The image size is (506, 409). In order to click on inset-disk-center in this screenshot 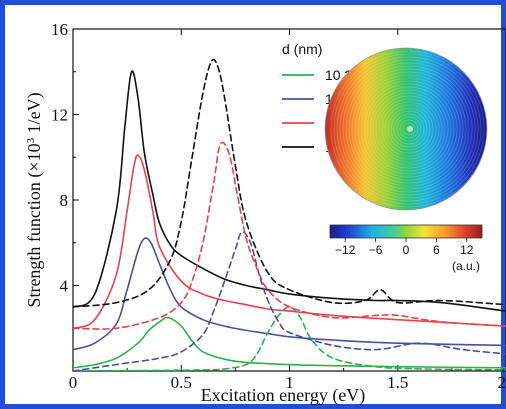, I will do `click(410, 129)`.